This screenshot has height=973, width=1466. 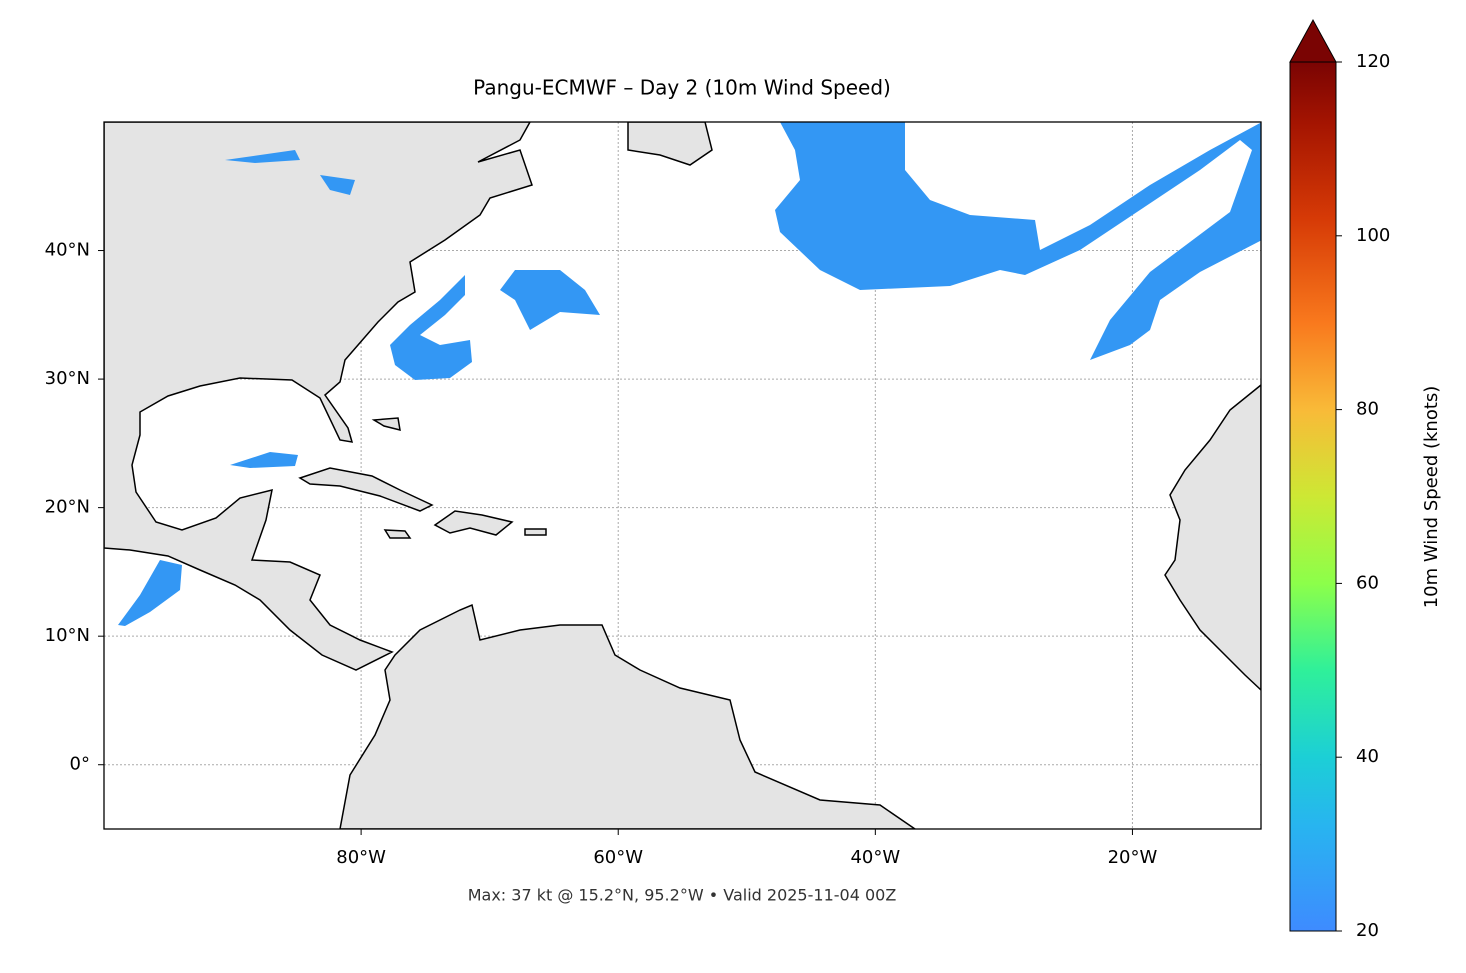 I want to click on y-tick-label: 20°N, so click(x=67, y=507).